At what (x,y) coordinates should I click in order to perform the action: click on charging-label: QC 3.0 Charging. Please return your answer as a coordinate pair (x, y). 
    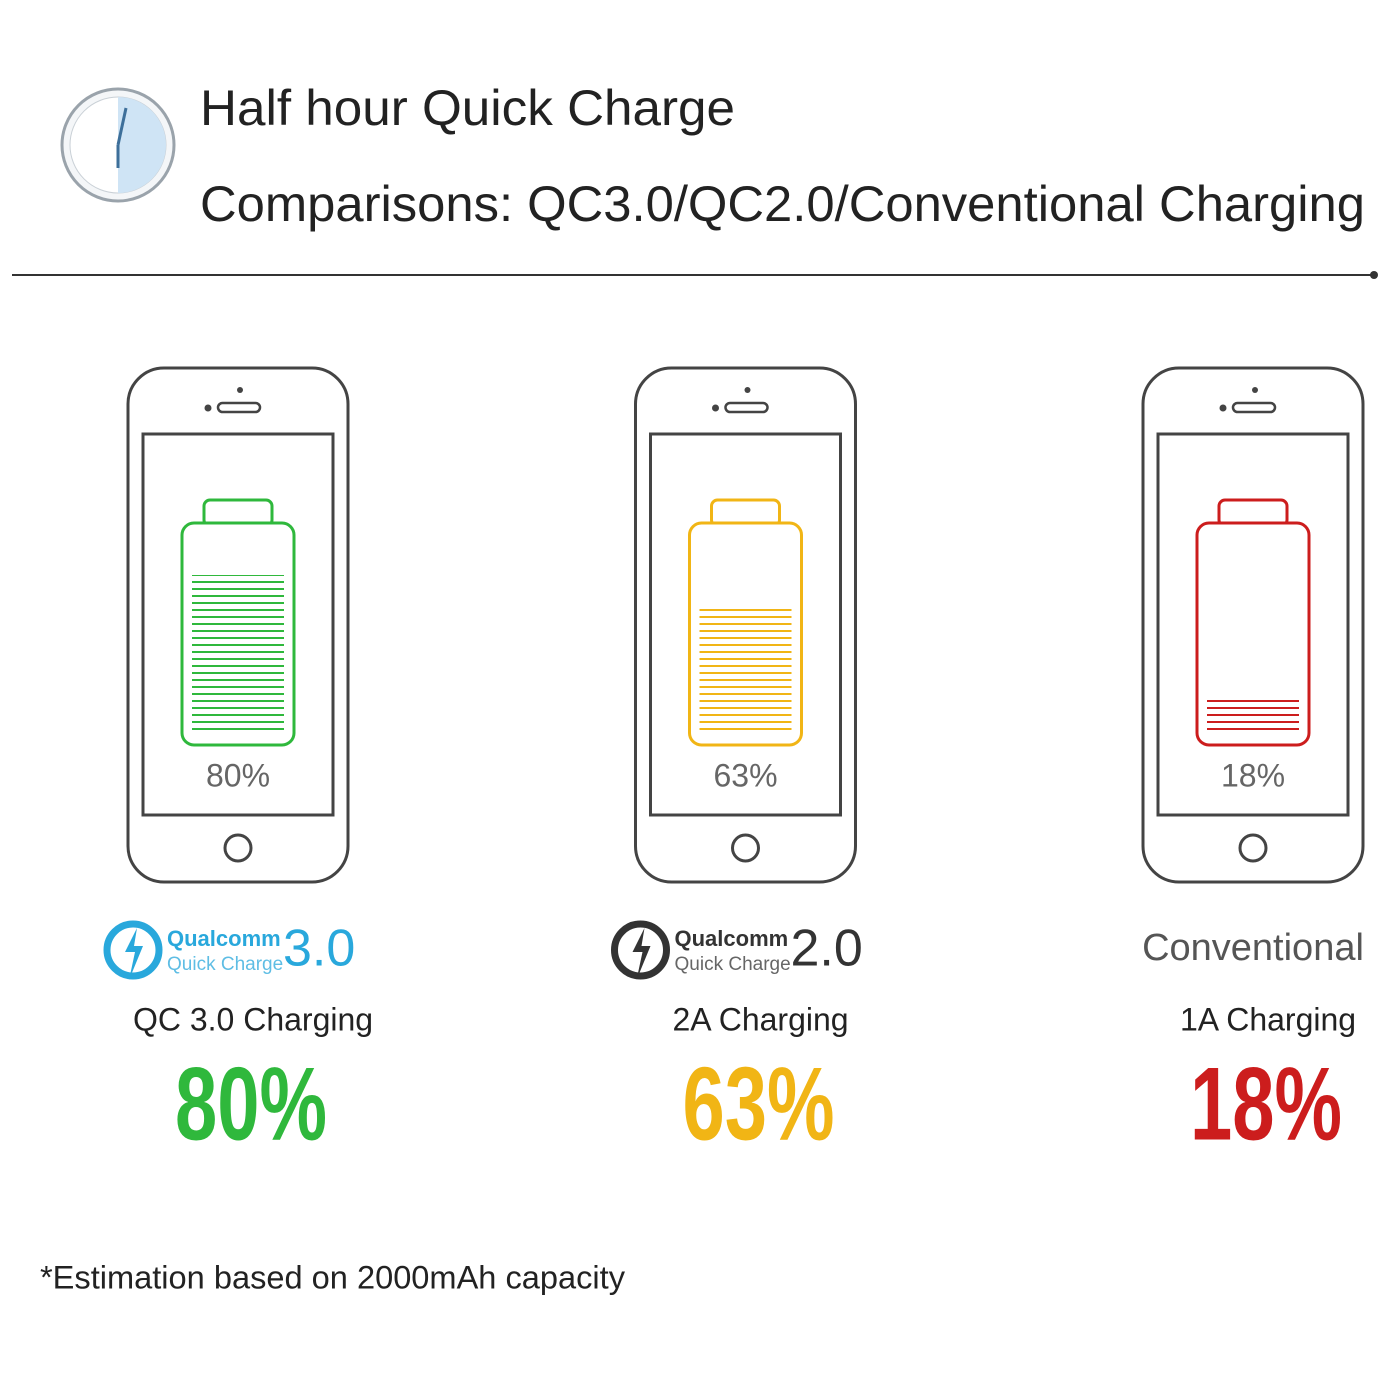
    Looking at the image, I should click on (253, 1019).